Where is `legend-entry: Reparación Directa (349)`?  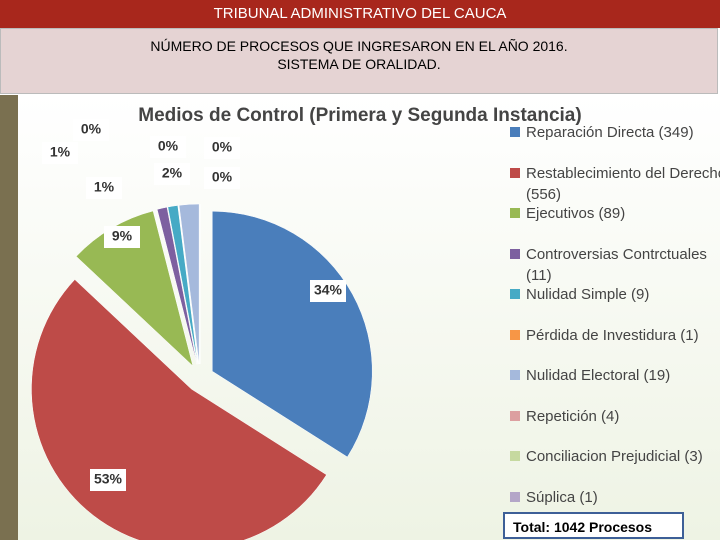
legend-entry: Reparación Directa (349) is located at coordinates (615, 132).